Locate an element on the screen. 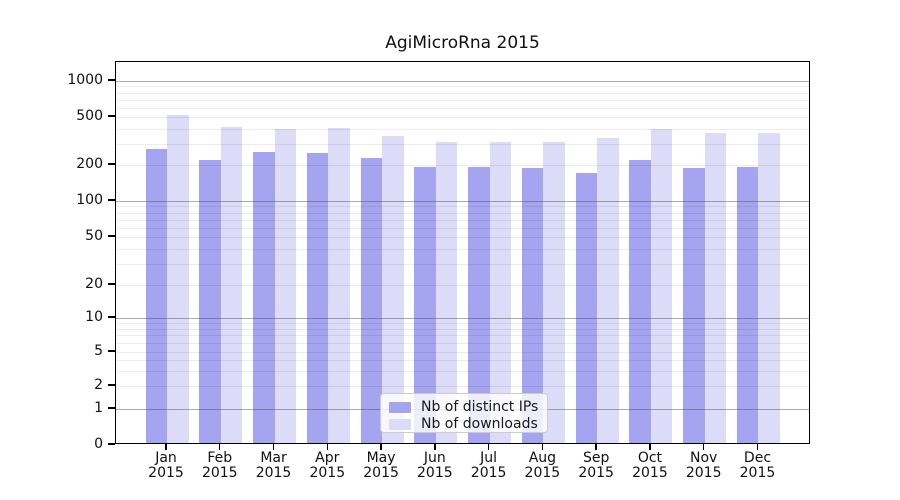  x-axis-tick-jul is located at coordinates (488, 447).